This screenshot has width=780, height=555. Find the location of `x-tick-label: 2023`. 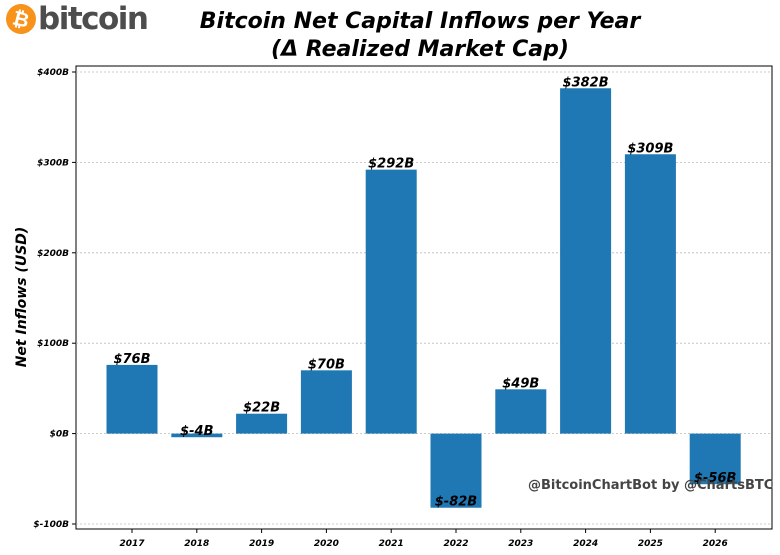

x-tick-label: 2023 is located at coordinates (520, 544).